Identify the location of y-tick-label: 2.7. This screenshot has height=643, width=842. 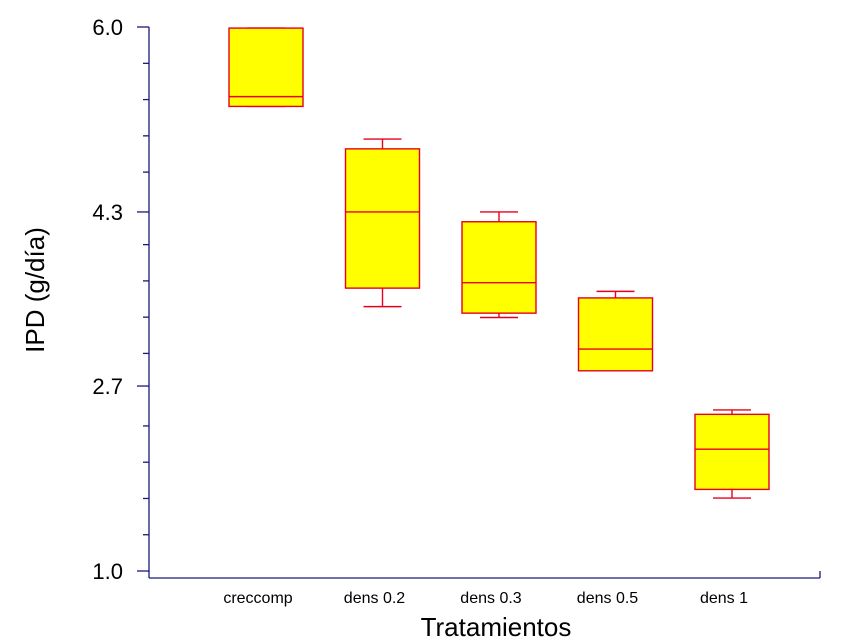
(107, 386).